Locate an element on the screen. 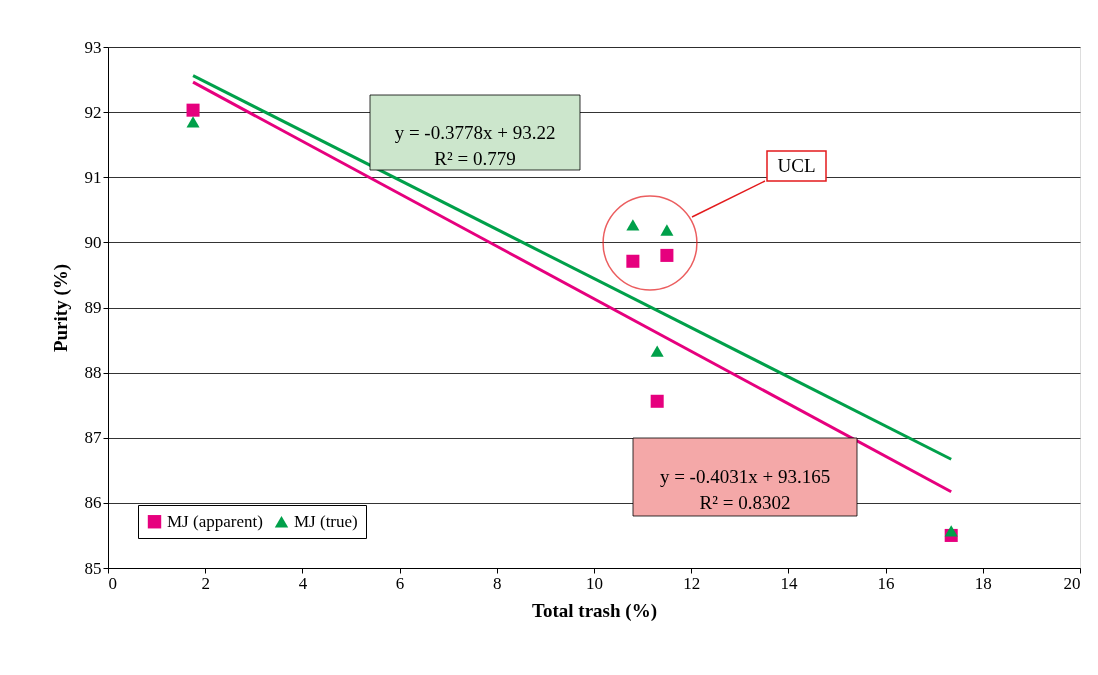  y-axis-title: Purity (%) is located at coordinates (60, 308).